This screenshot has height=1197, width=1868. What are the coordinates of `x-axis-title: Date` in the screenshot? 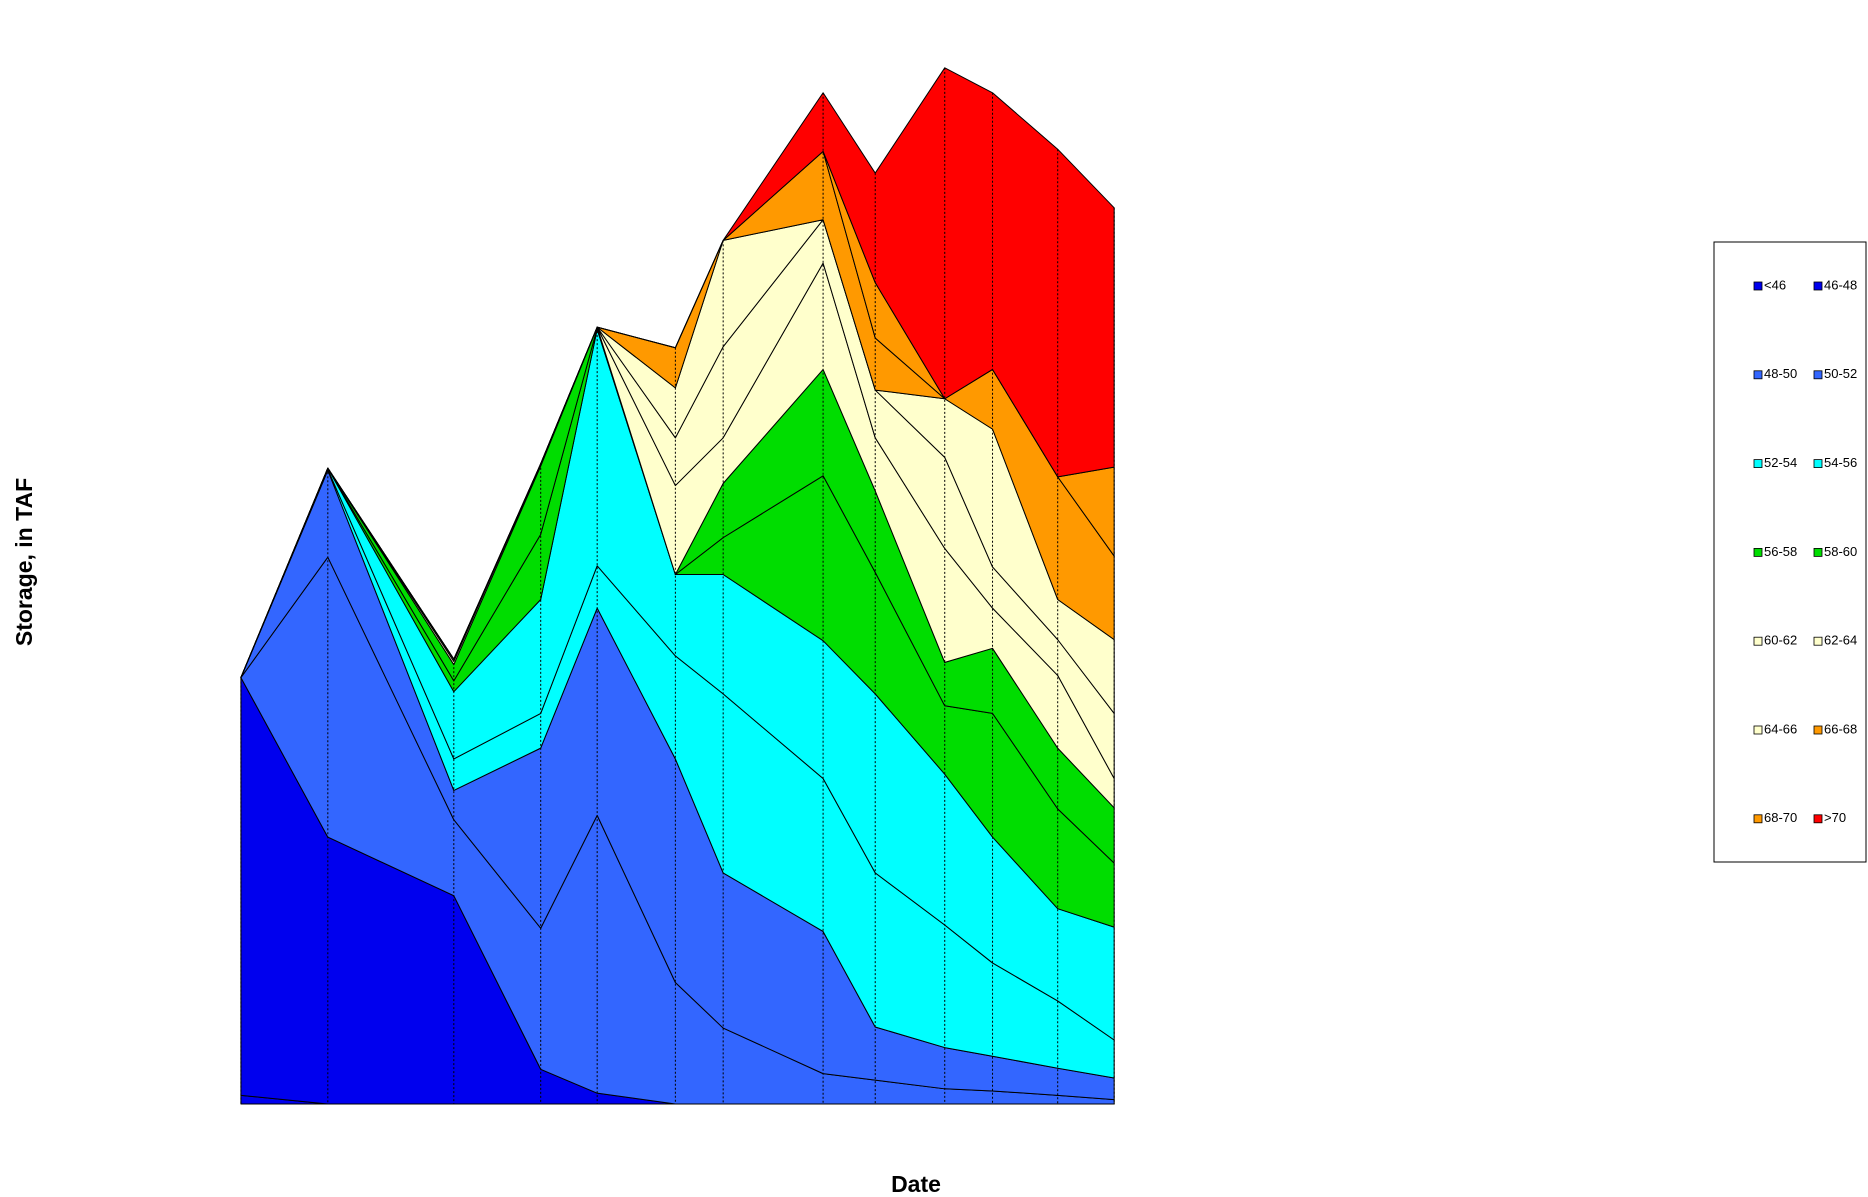 It's located at (916, 1184).